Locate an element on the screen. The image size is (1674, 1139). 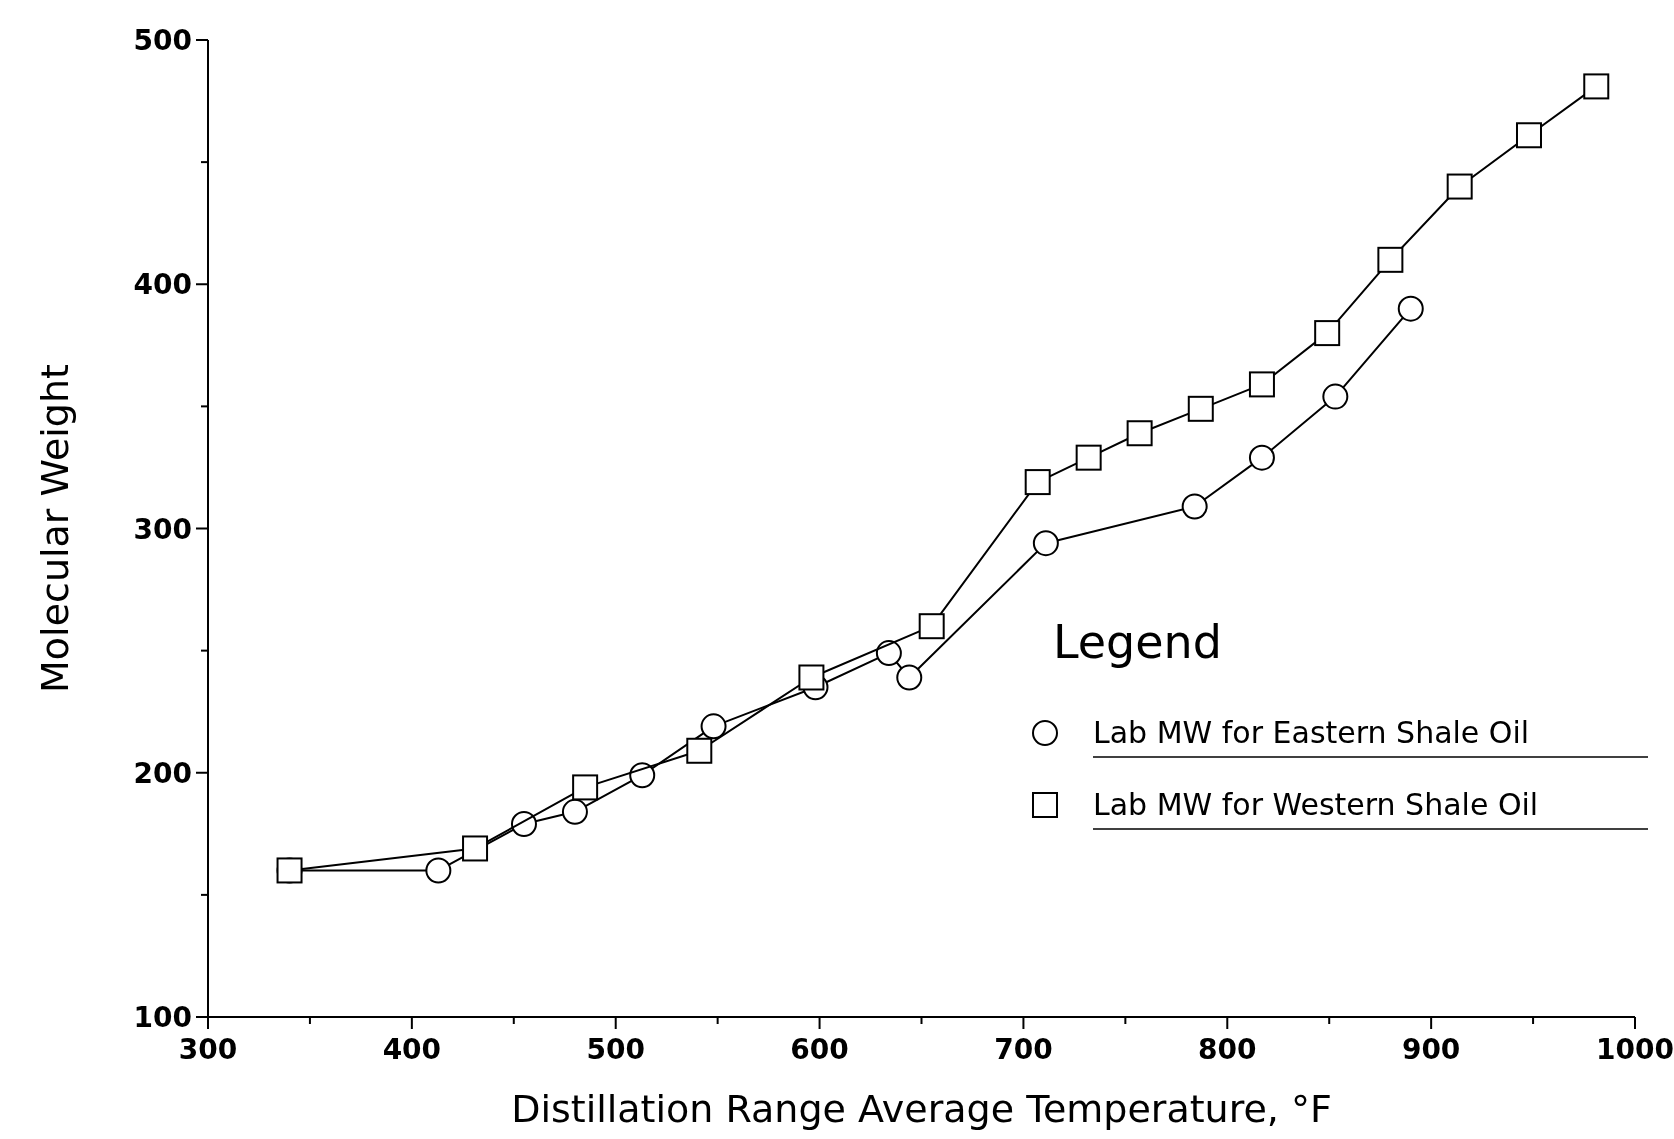
x-tick-label: 600 is located at coordinates (819, 1049).